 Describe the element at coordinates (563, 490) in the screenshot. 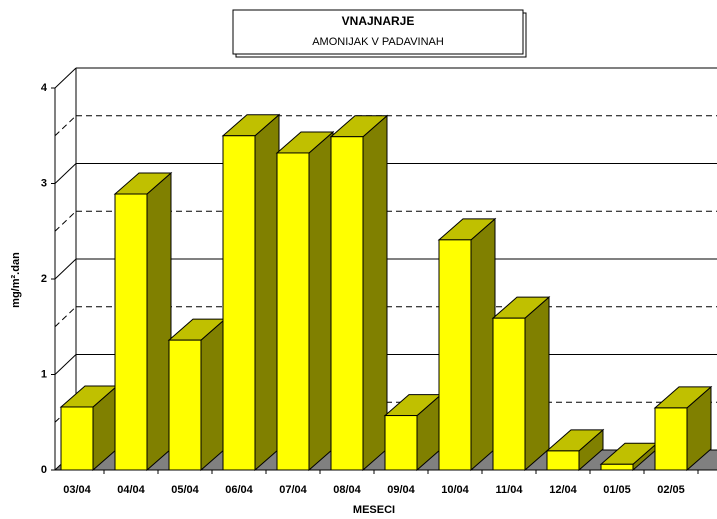

I see `x-tick-label: 12/04` at that location.